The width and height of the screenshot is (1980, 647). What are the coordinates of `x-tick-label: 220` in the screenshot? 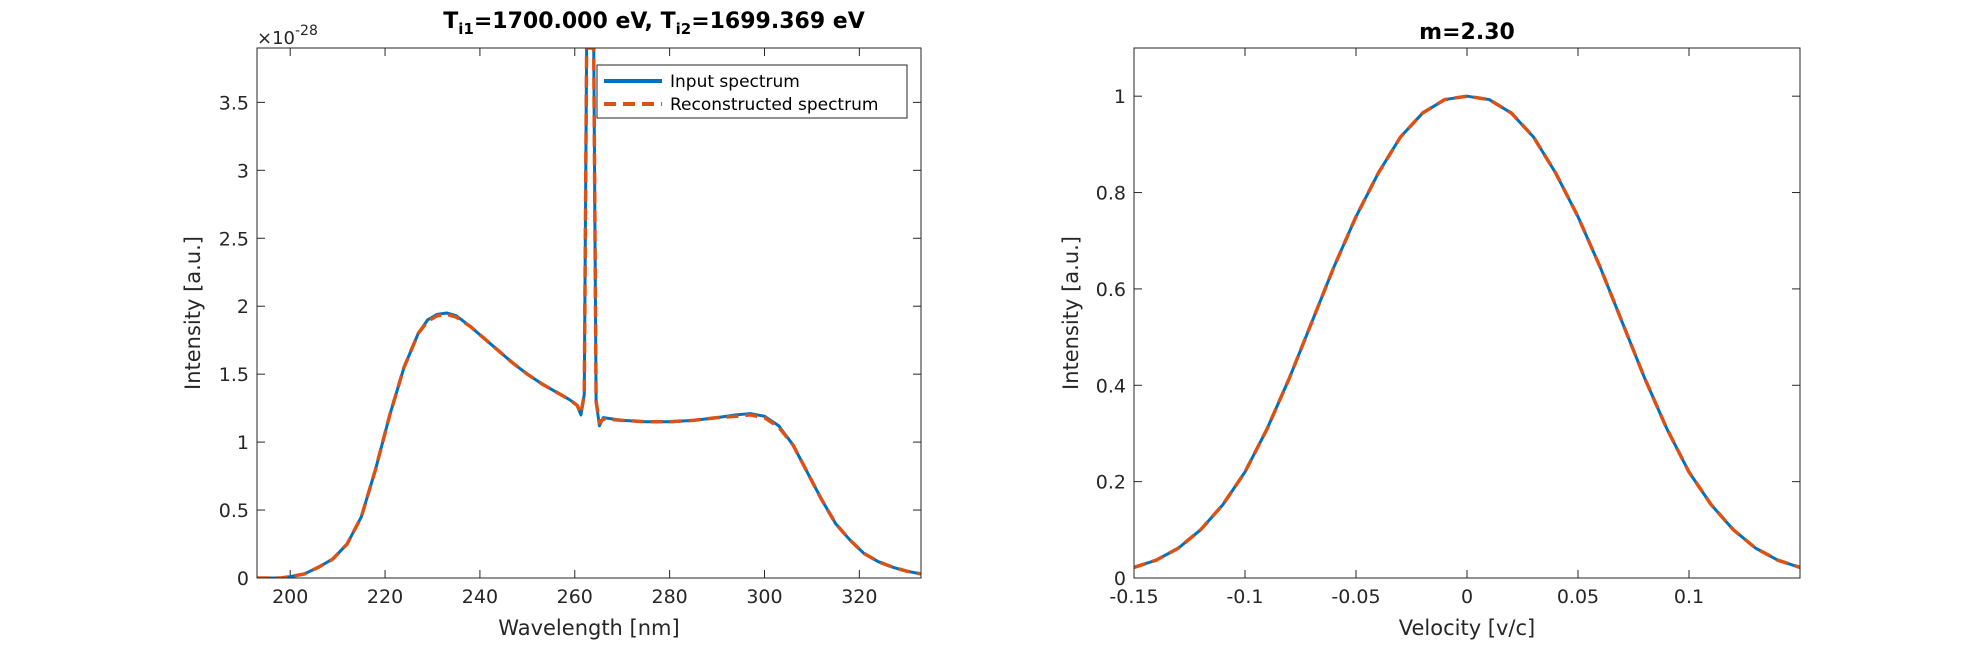 It's located at (385, 597).